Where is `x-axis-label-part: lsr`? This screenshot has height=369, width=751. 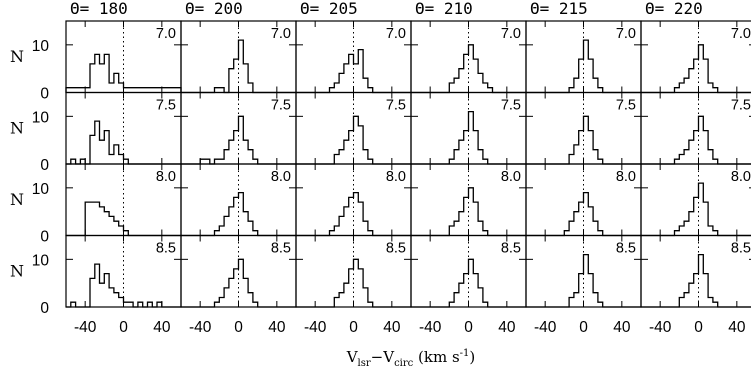 x-axis-label-part: lsr is located at coordinates (364, 363).